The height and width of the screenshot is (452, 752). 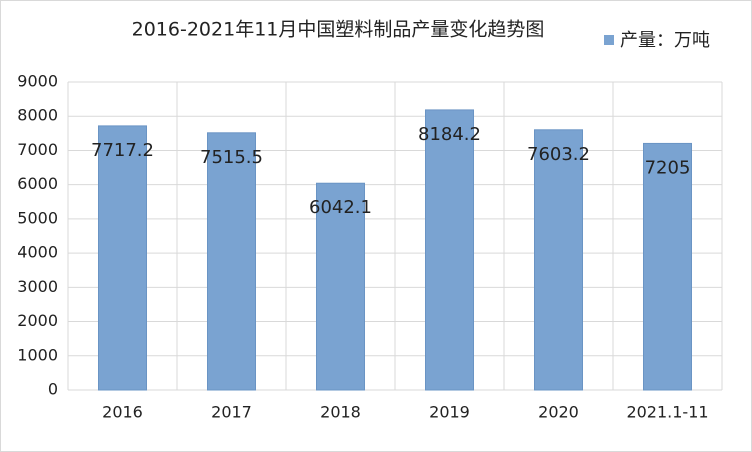 I want to click on y-tick-label: 8000, so click(x=37, y=115).